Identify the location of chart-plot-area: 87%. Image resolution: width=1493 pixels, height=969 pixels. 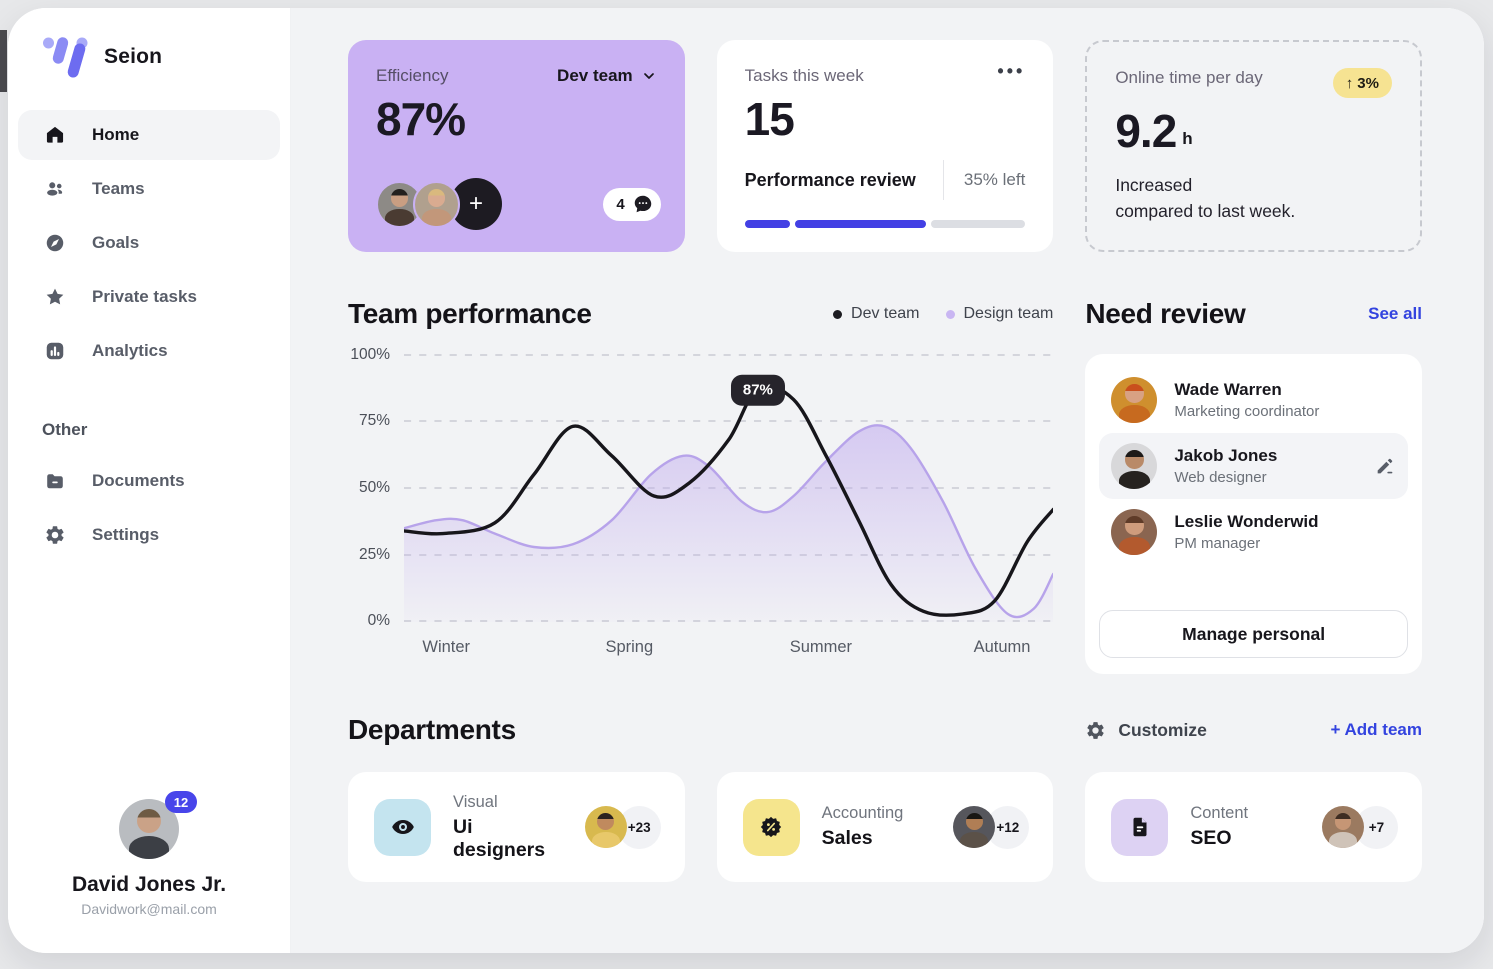
(729, 488).